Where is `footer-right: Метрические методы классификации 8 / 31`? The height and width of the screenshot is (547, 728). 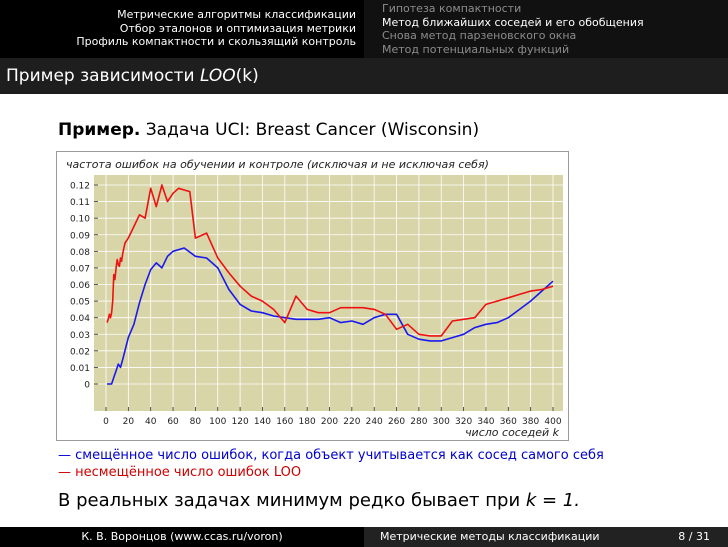 footer-right: Метрические методы классификации 8 / 31 is located at coordinates (546, 537).